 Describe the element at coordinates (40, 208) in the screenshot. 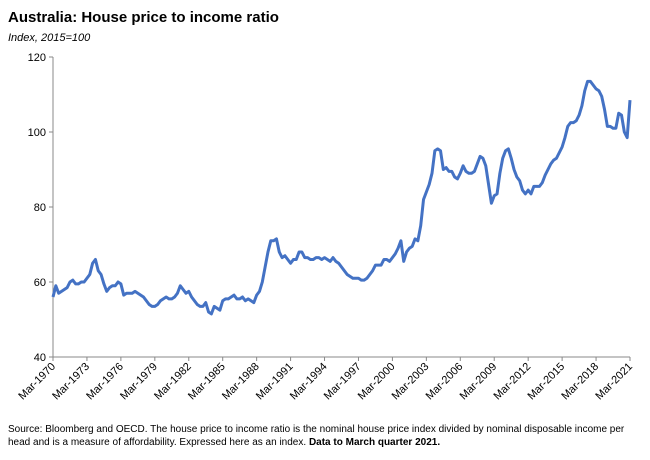

I see `y-tick-label: 80` at that location.